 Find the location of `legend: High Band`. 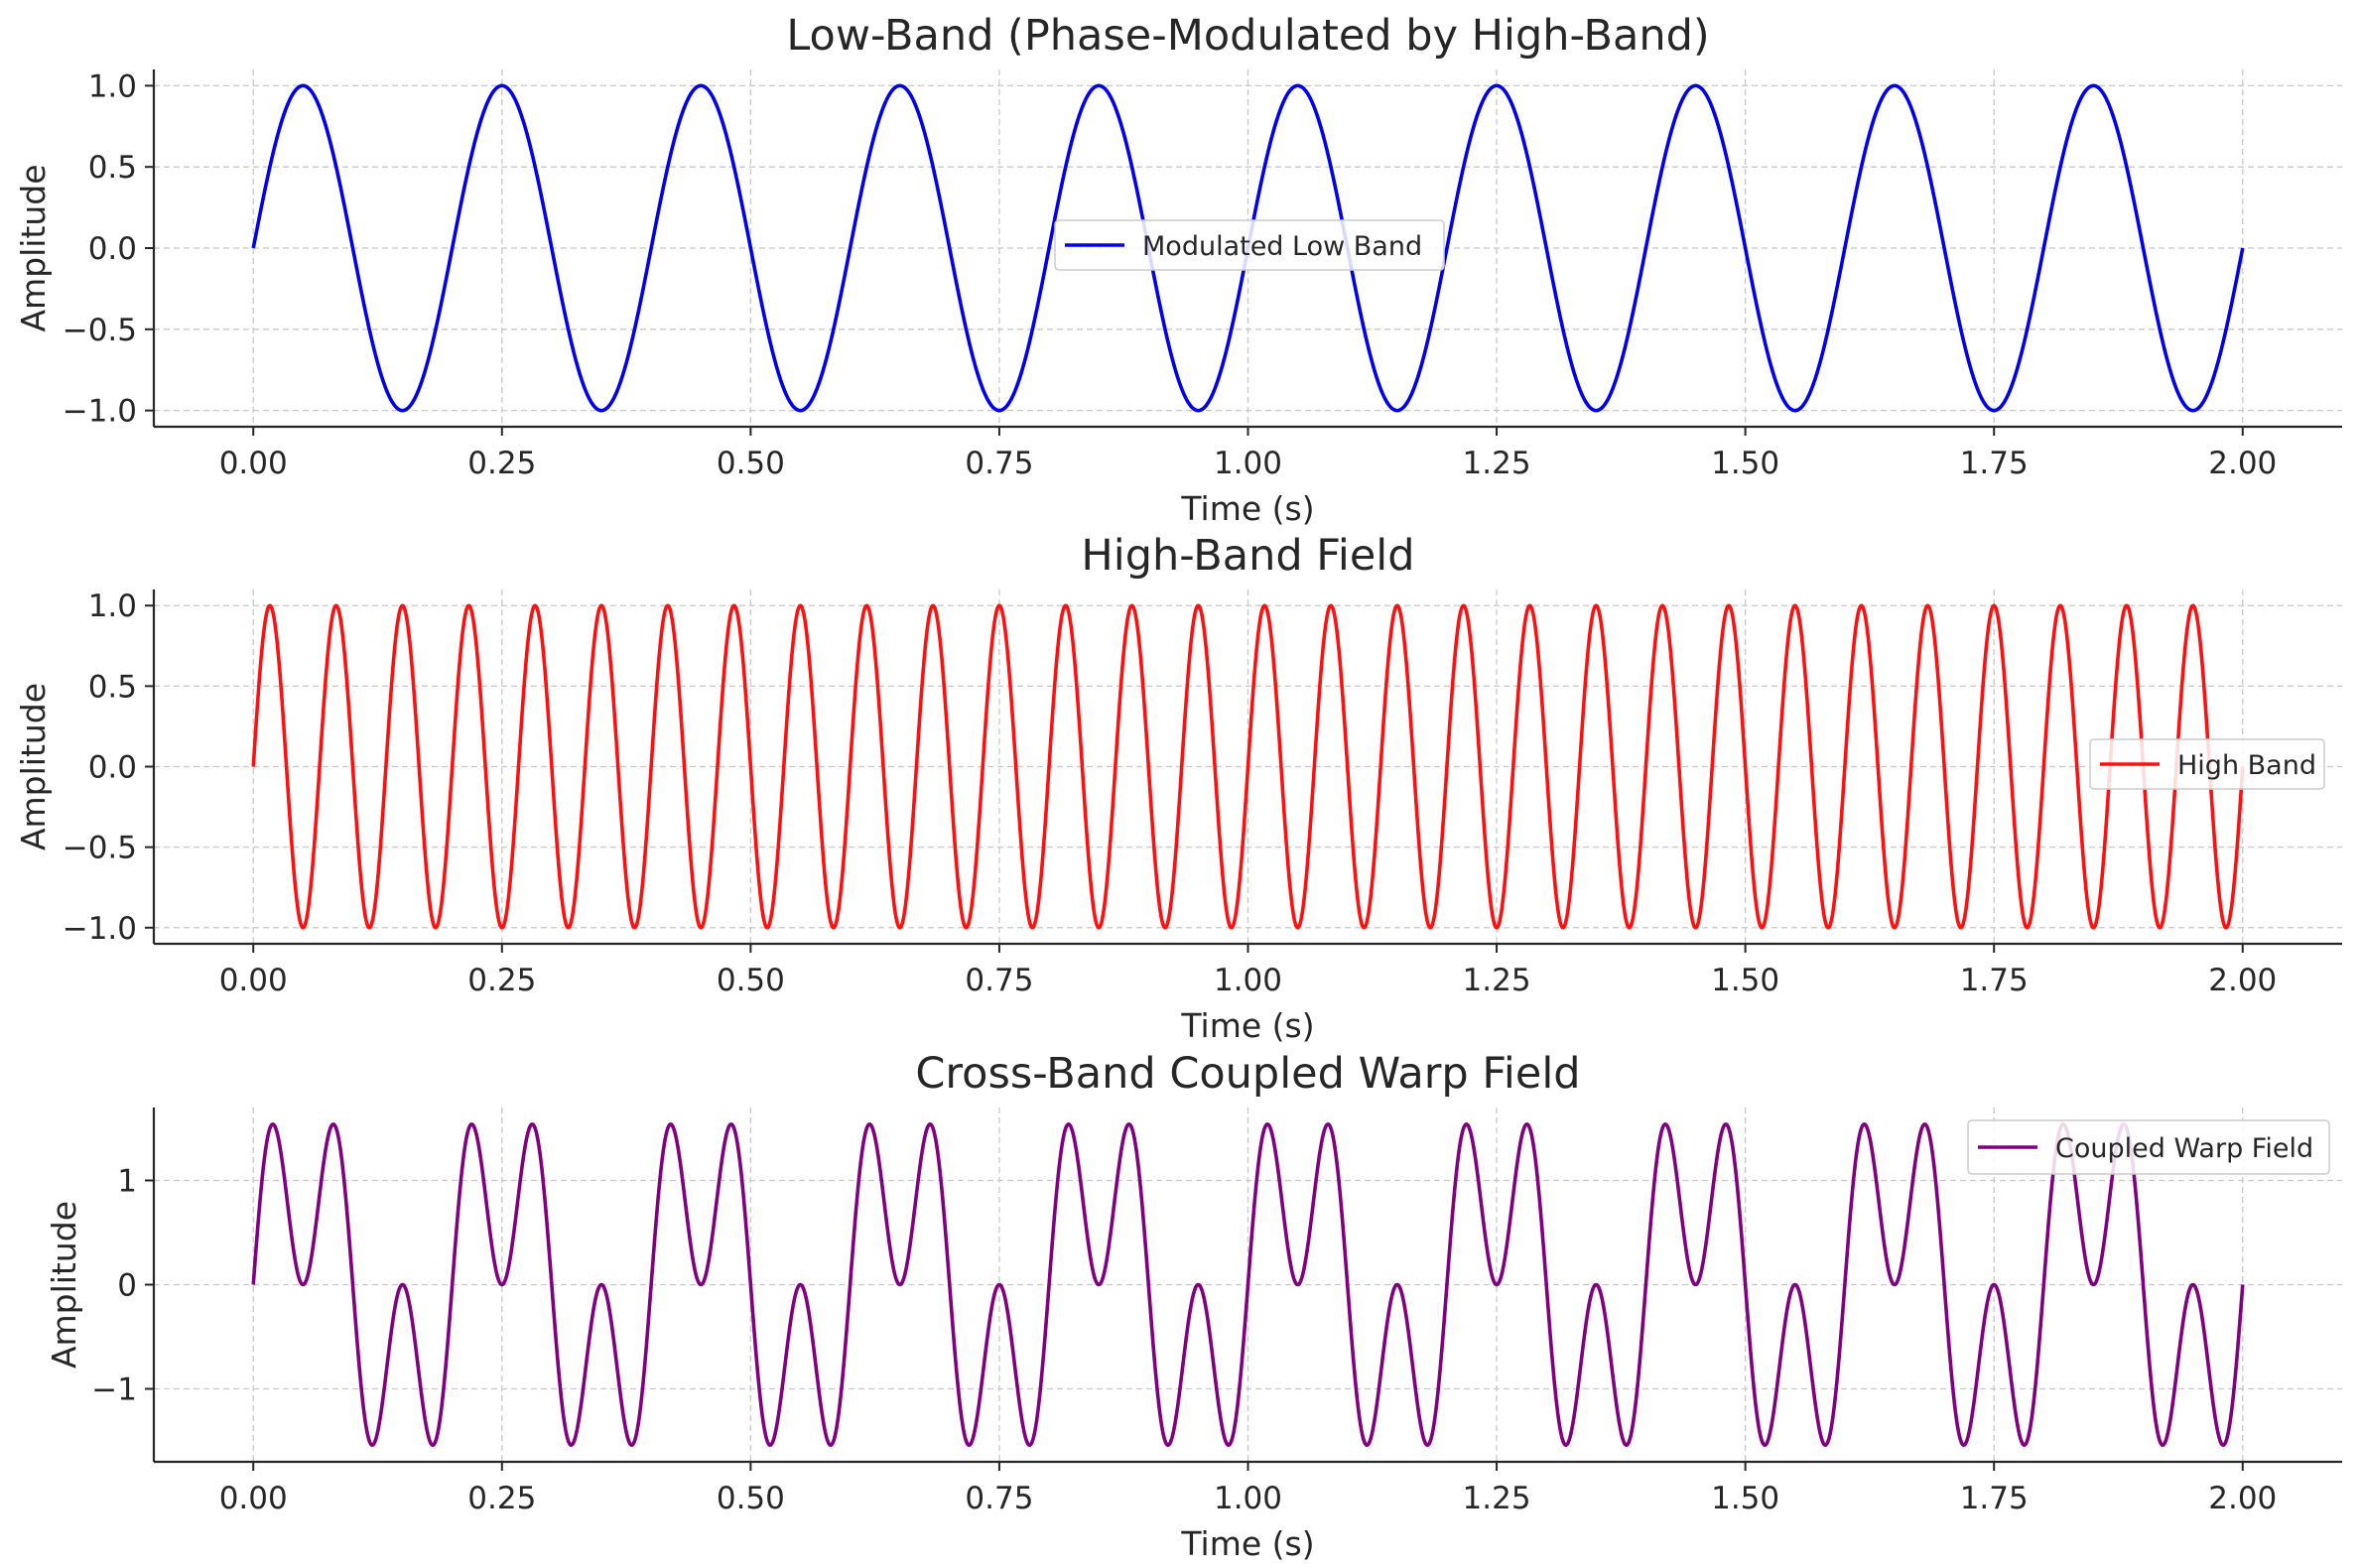

legend: High Band is located at coordinates (2207, 764).